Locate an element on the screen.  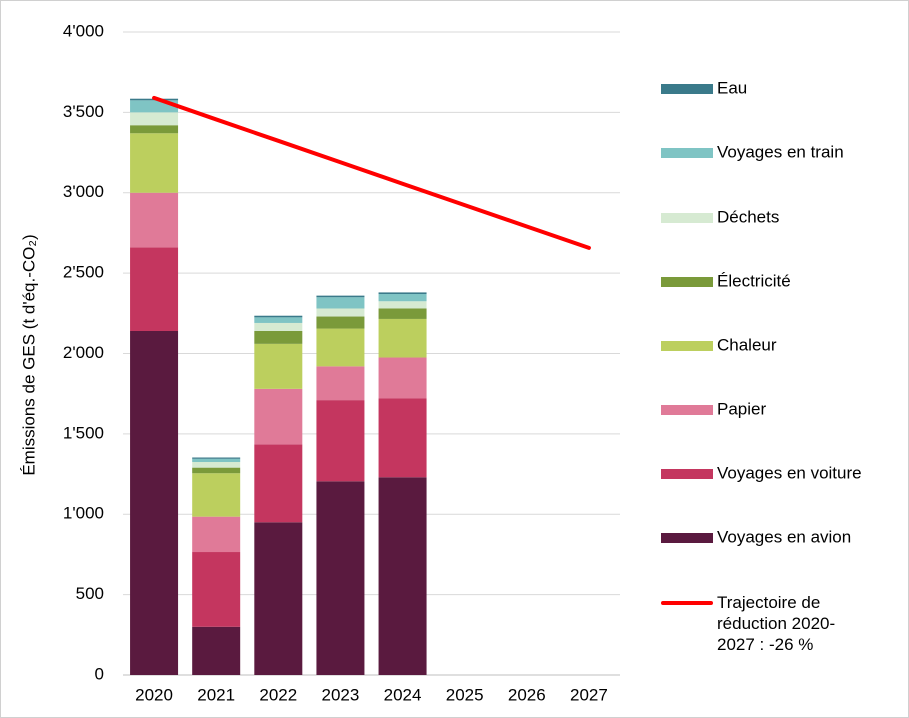
x-tick-label: 2020 is located at coordinates (154, 694).